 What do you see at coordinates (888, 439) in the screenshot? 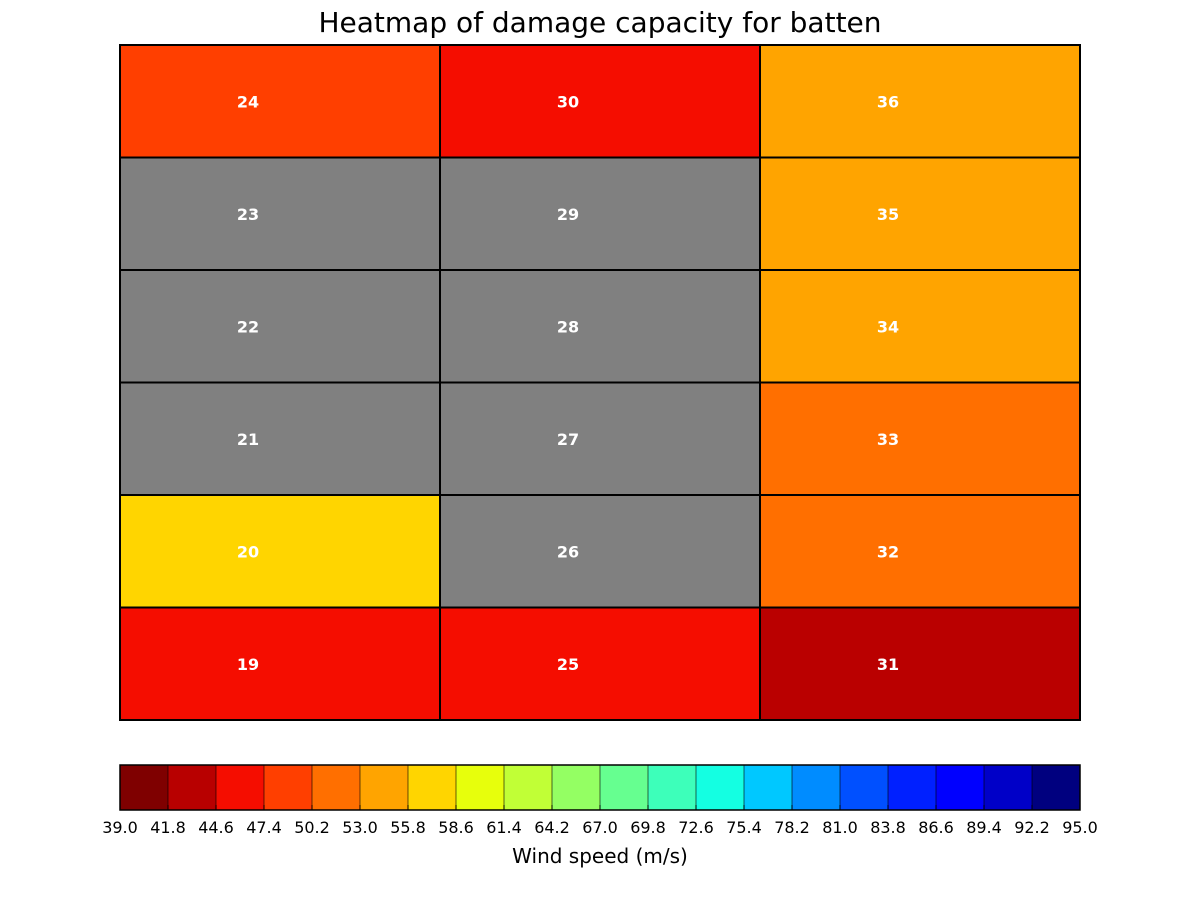
I see `cell-label: 33` at bounding box center [888, 439].